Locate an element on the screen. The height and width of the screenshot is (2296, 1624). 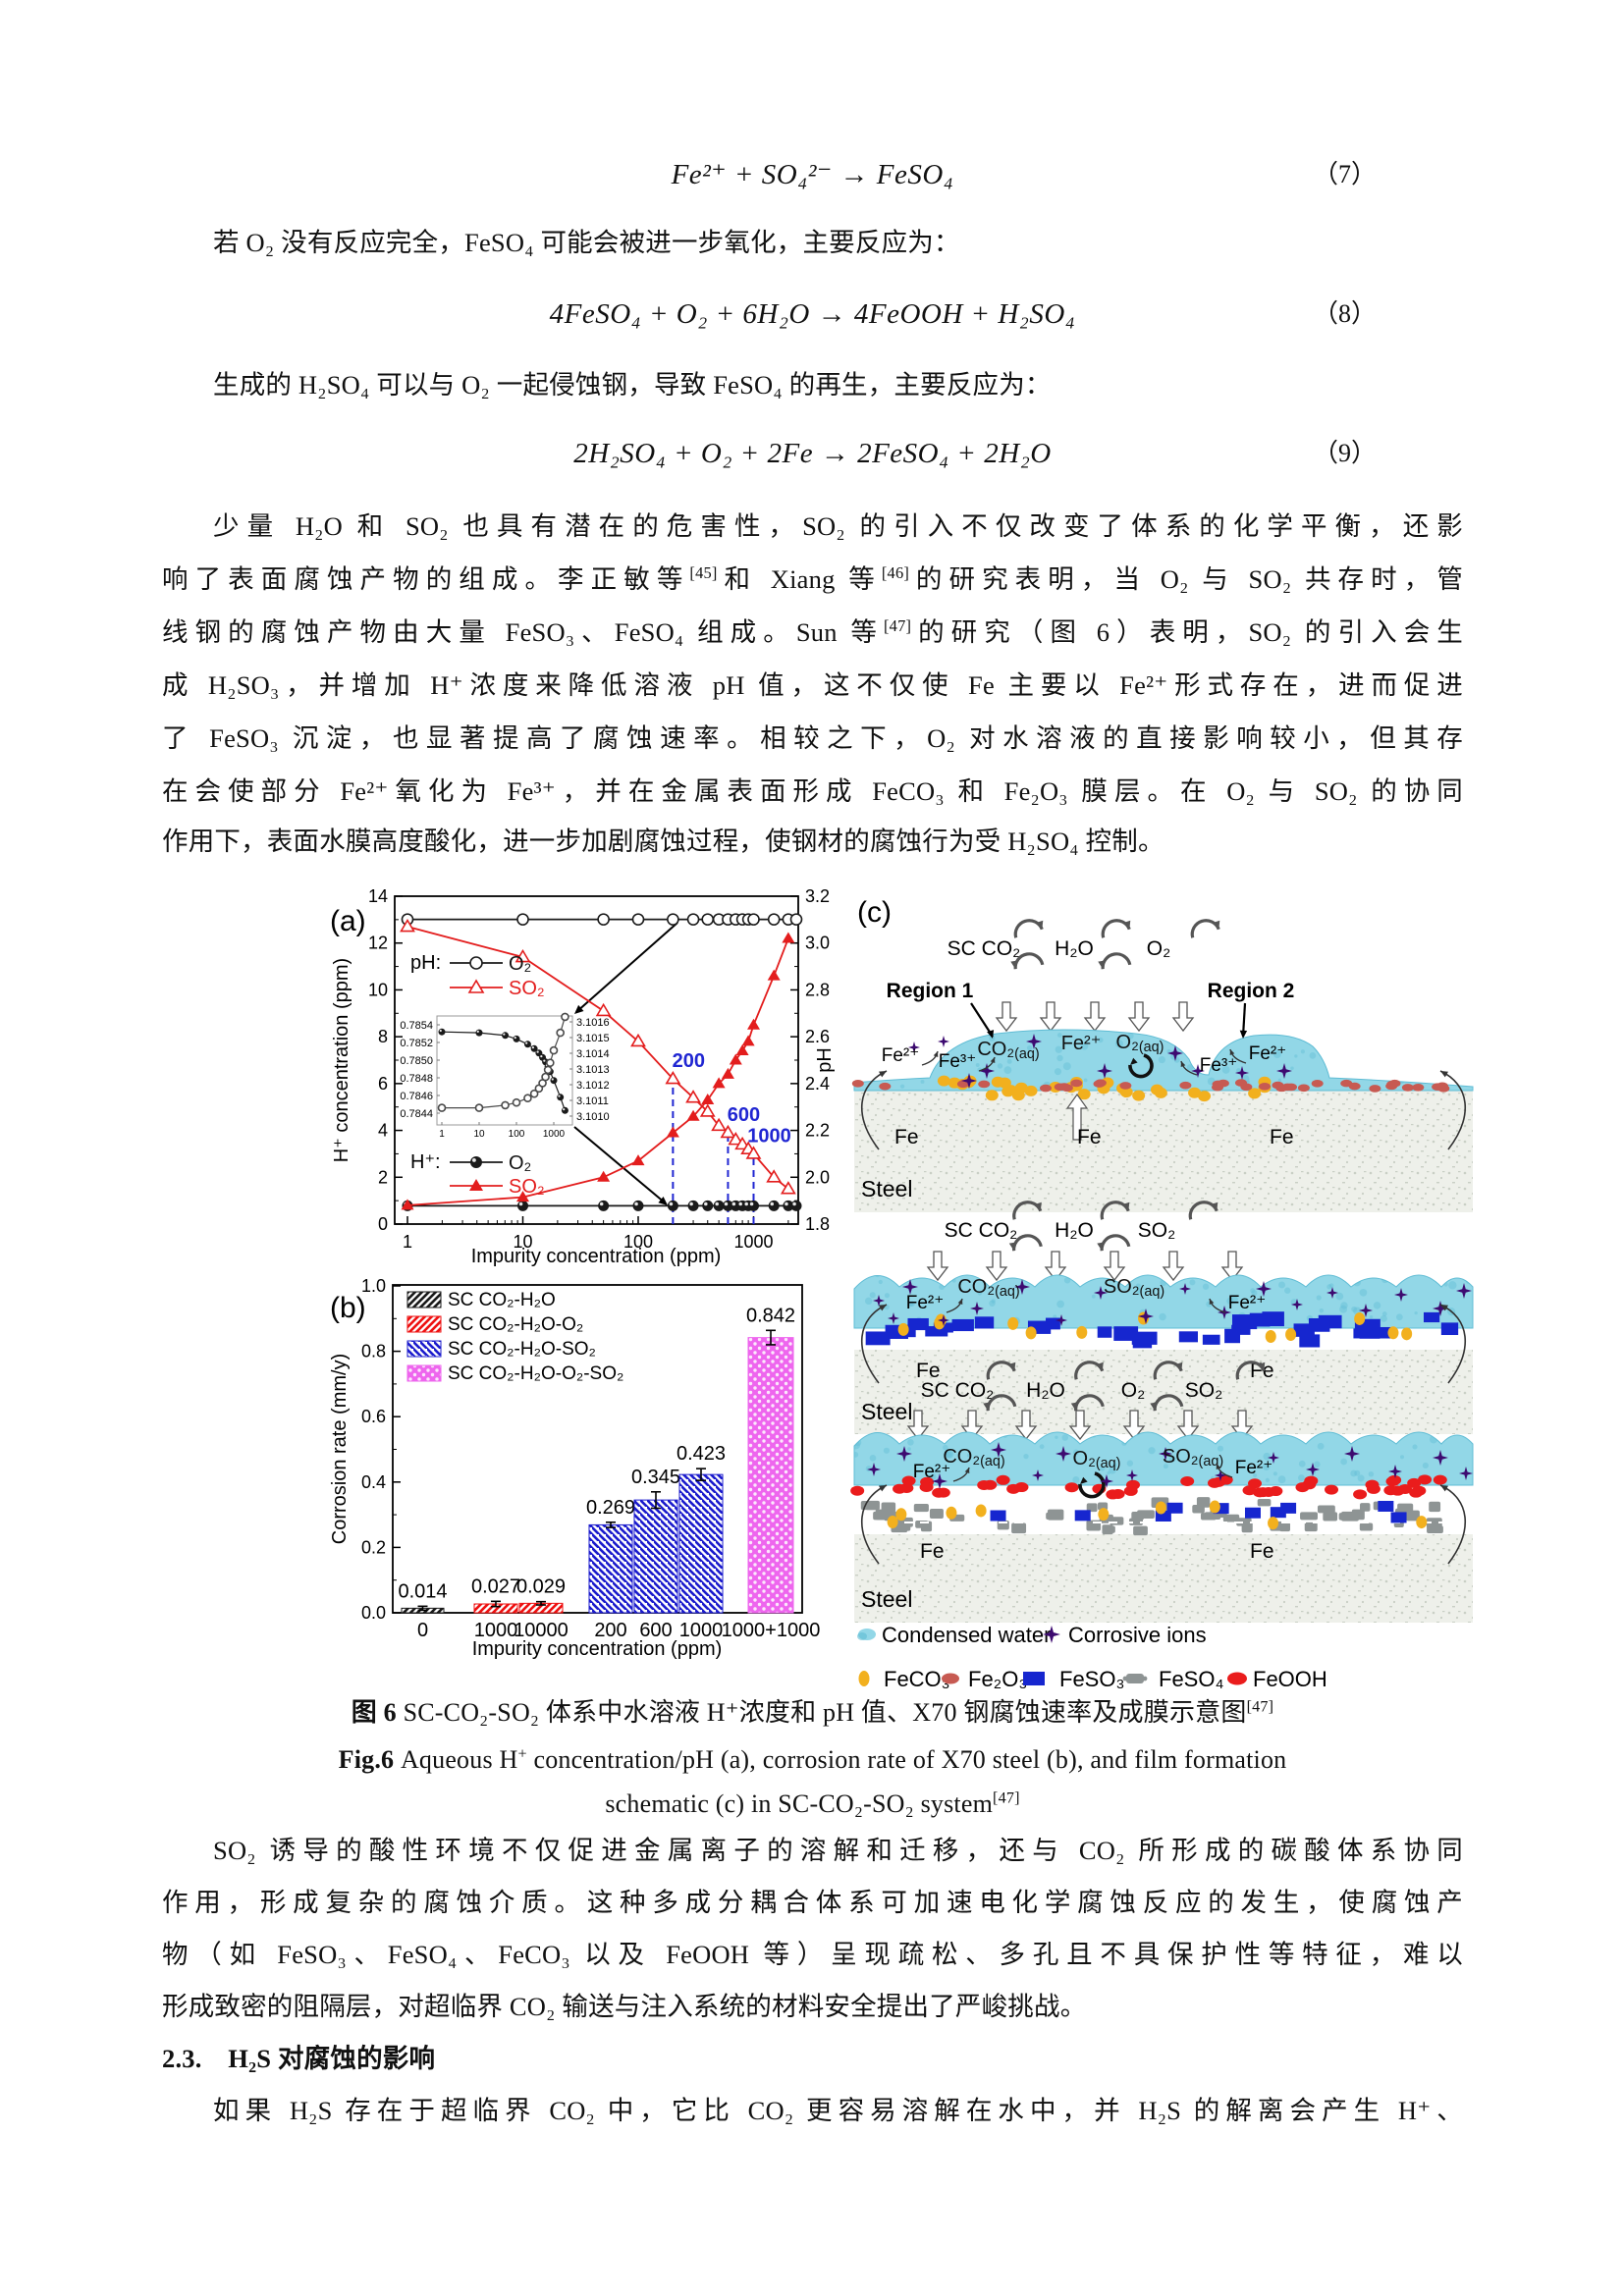
legend-label: SC CO₂-H₂O-SO₂ is located at coordinates (522, 1349).